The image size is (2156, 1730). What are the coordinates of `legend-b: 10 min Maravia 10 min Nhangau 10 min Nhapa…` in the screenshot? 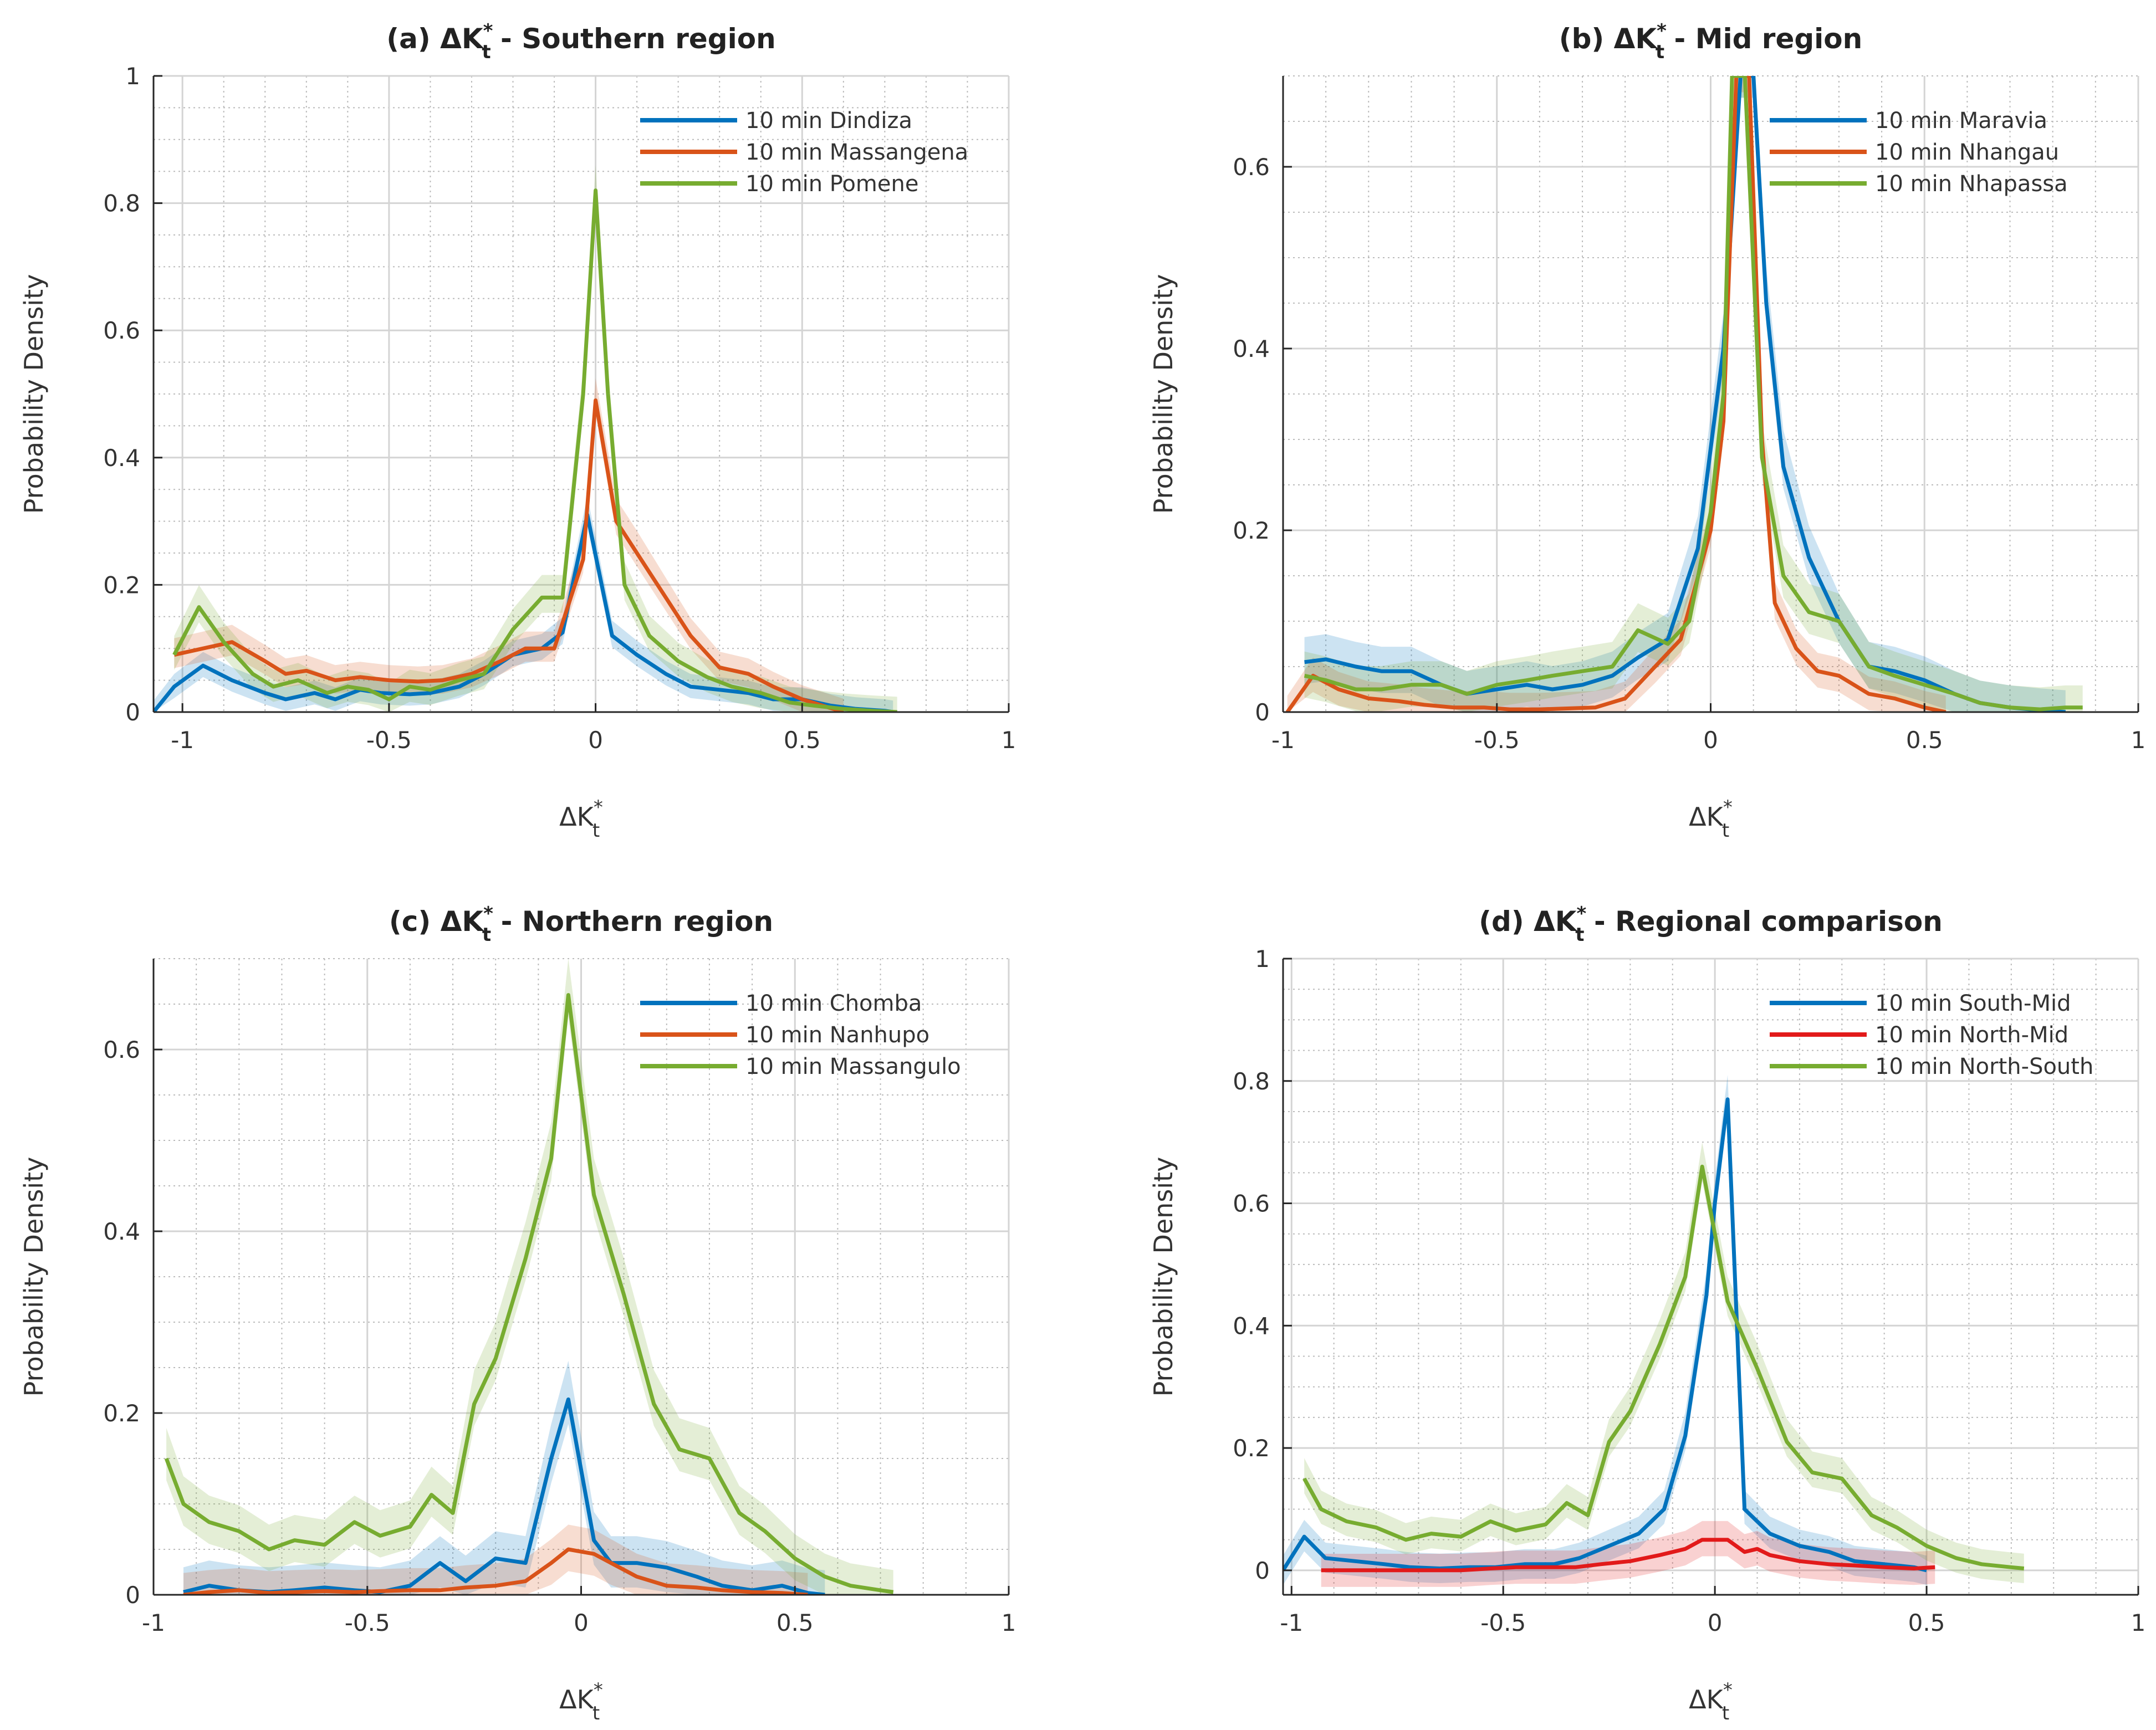 It's located at (1919, 152).